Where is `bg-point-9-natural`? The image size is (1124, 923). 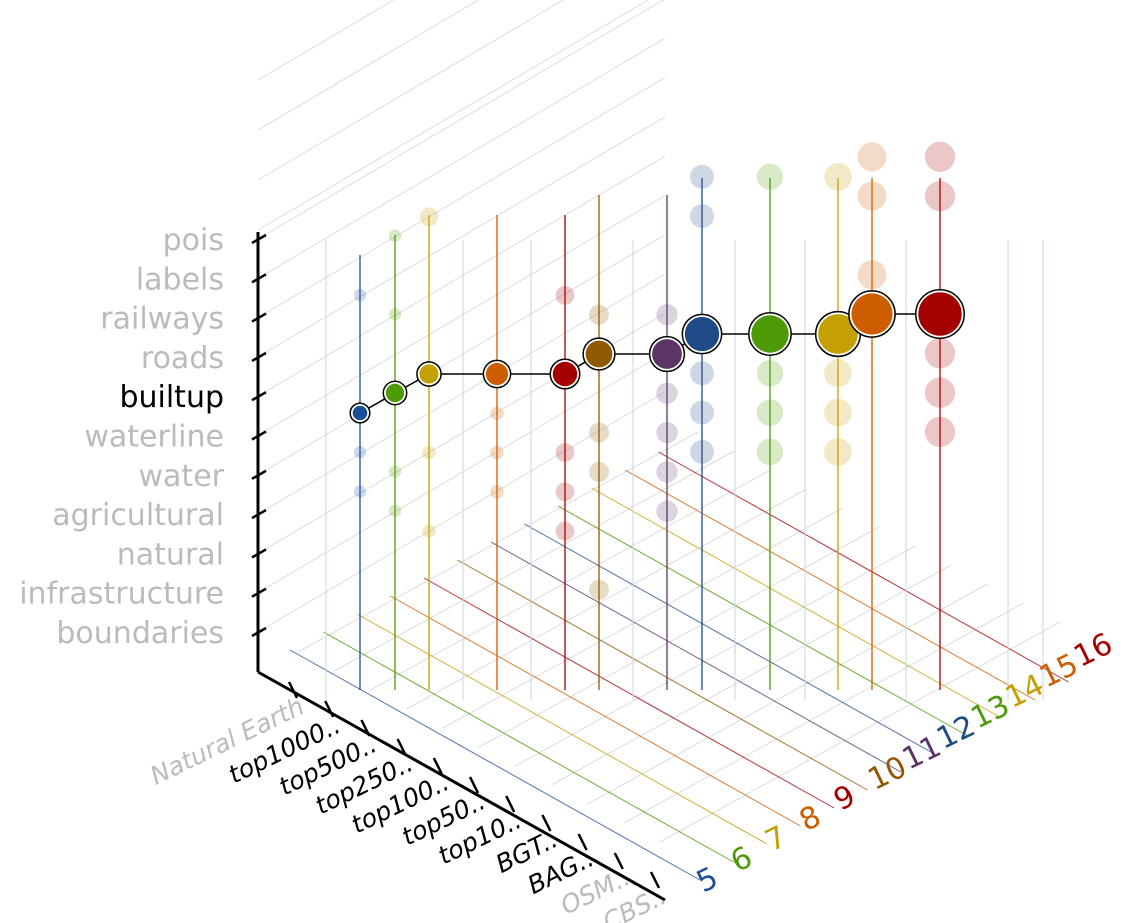
bg-point-9-natural is located at coordinates (565, 531).